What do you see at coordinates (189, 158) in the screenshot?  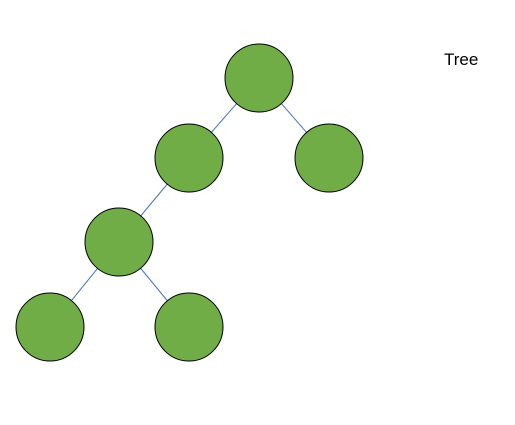 I see `node-left-child` at bounding box center [189, 158].